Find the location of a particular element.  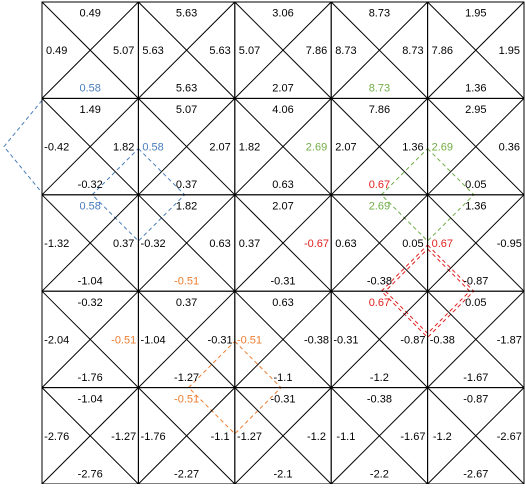

cell-value-right: 1.36 is located at coordinates (412, 148).